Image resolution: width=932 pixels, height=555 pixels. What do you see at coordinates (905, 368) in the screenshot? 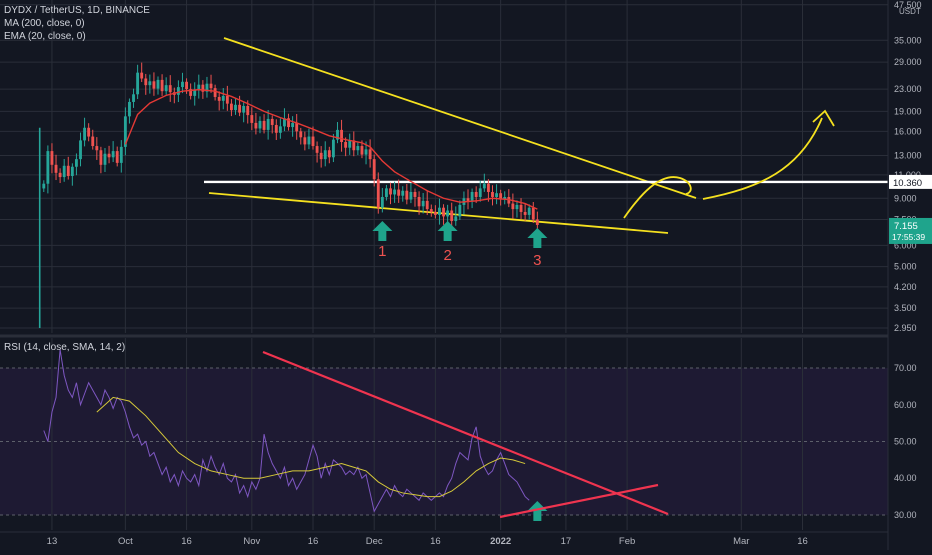
I see `rsi-tick-label: 70.00` at bounding box center [905, 368].